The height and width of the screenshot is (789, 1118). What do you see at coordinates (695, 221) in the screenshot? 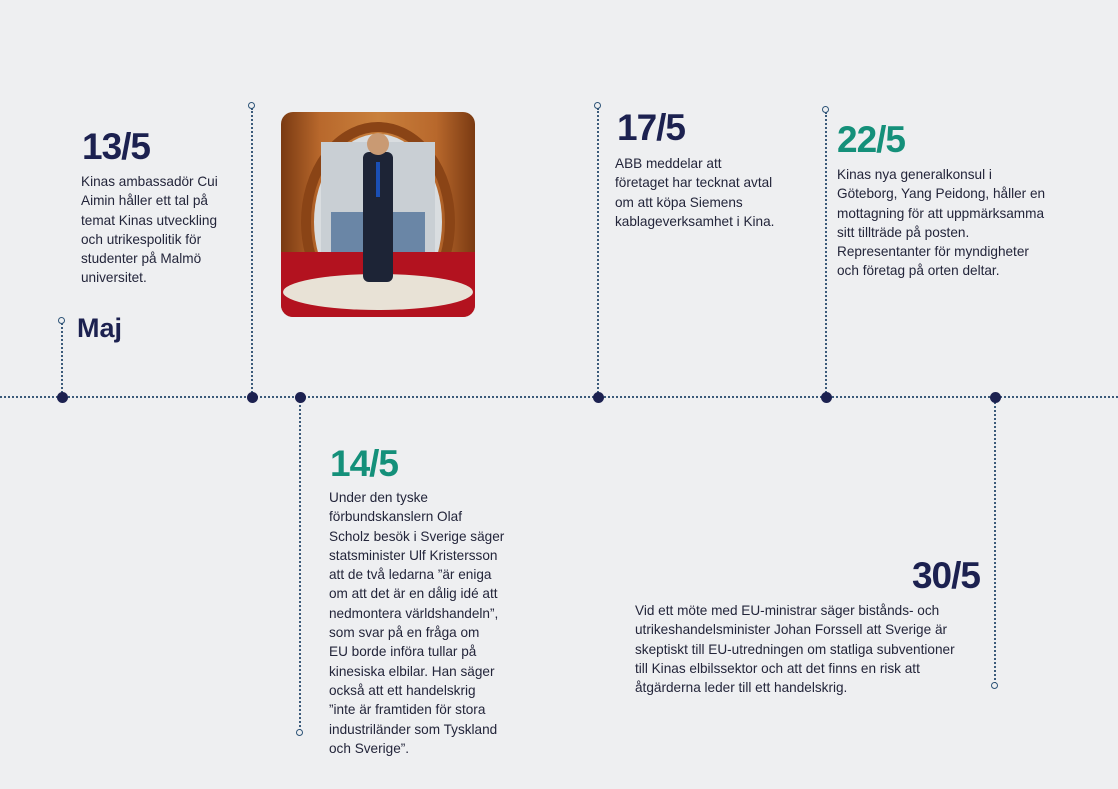
I see `text-line: kablageverksamhet i Kina.` at bounding box center [695, 221].